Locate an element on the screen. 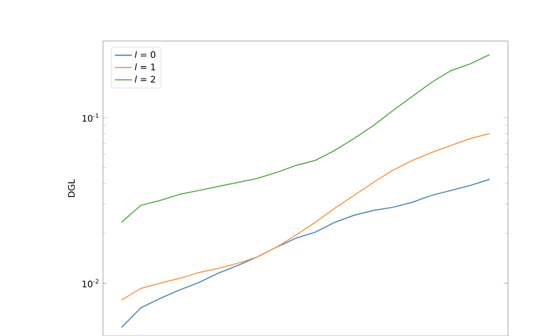 The image size is (557, 336). legend-label: l = 0 is located at coordinates (145, 54).